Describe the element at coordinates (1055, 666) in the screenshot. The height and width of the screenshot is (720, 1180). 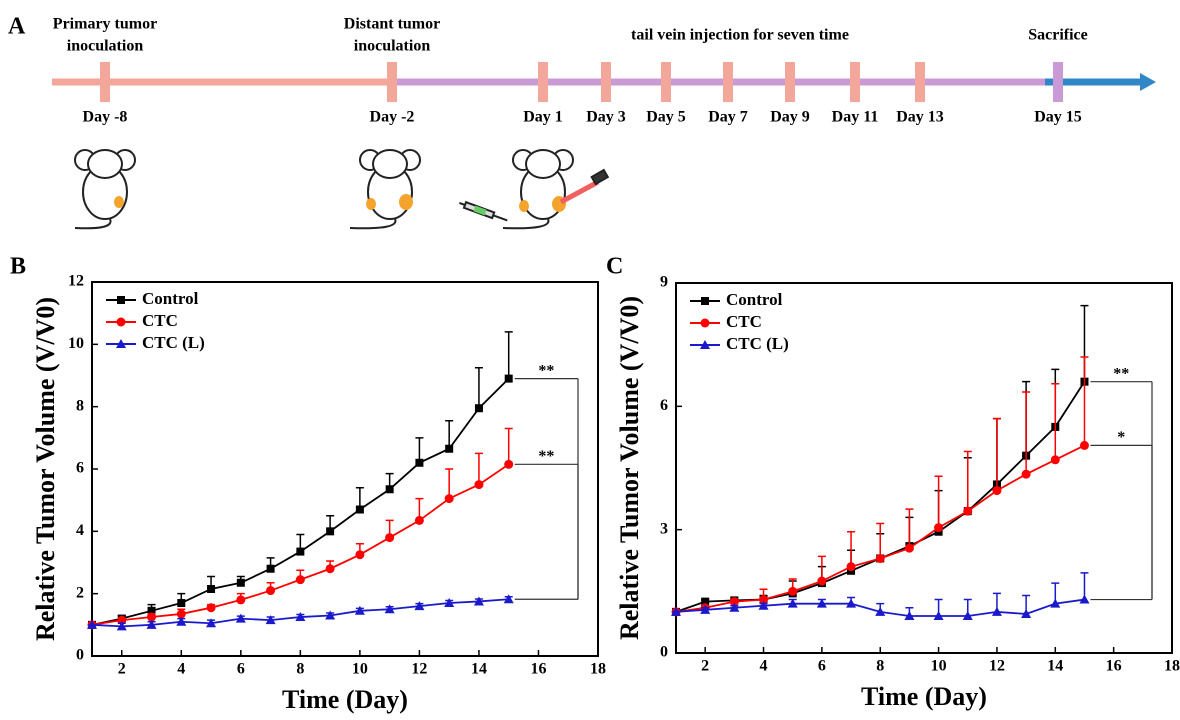
I see `x-tick-label: 14` at that location.